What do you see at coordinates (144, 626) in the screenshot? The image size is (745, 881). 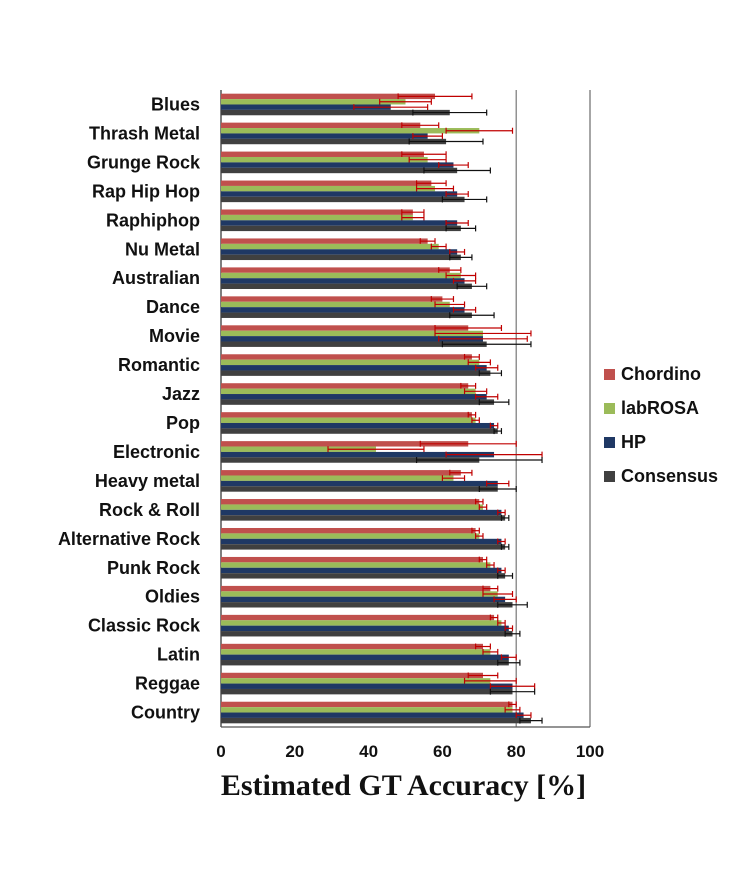 I see `category-label: Classic Rock` at bounding box center [144, 626].